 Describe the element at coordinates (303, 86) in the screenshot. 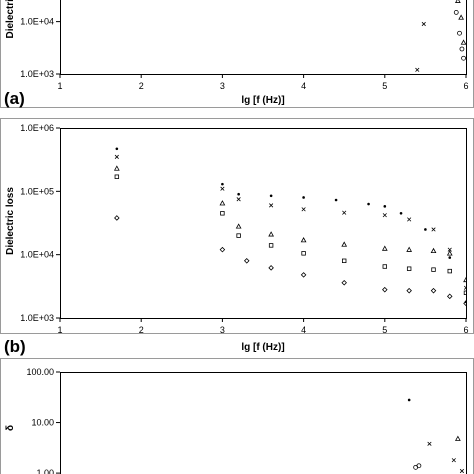

I see `x-tick-label: 4` at that location.